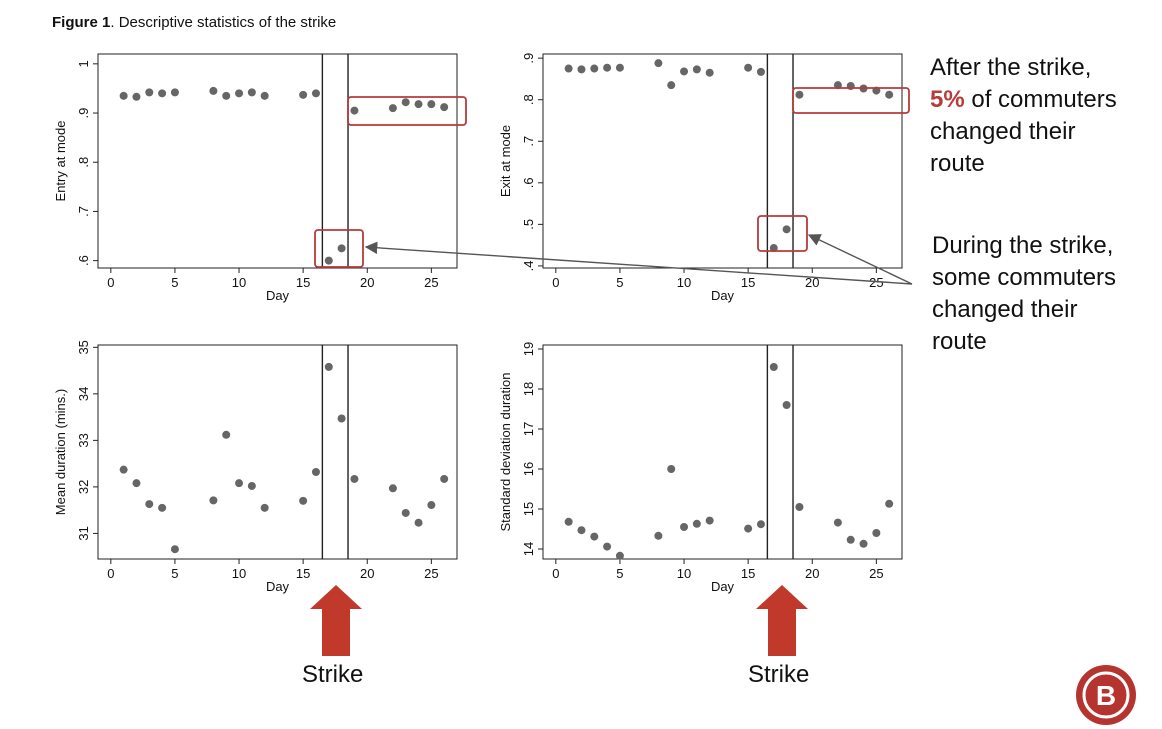  Describe the element at coordinates (779, 674) in the screenshot. I see `strike-label-right: Strike` at that location.